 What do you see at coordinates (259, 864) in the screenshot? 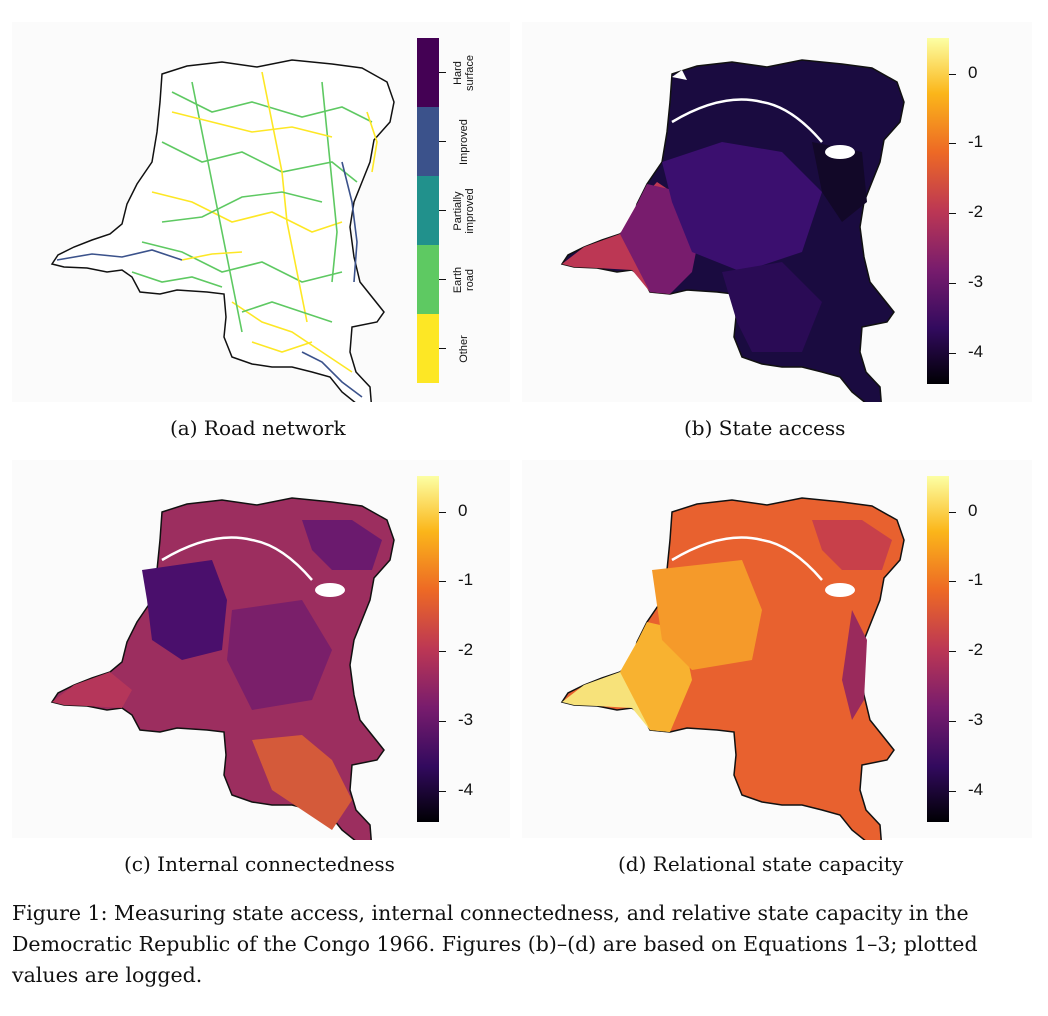
I see `caption-internal-connectedness: (c) Internal connectedness` at bounding box center [259, 864].